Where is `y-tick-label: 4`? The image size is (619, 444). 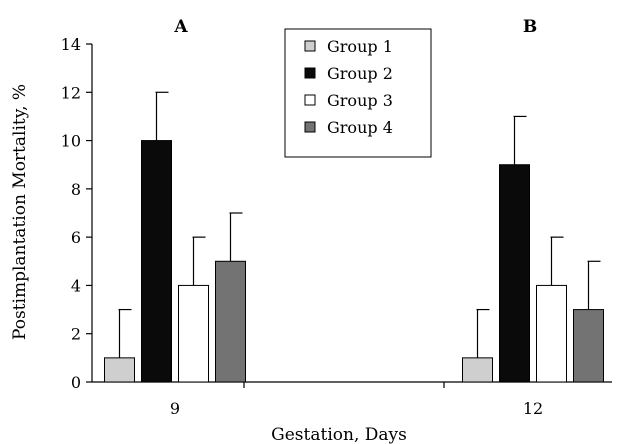 y-tick-label: 4 is located at coordinates (76, 285).